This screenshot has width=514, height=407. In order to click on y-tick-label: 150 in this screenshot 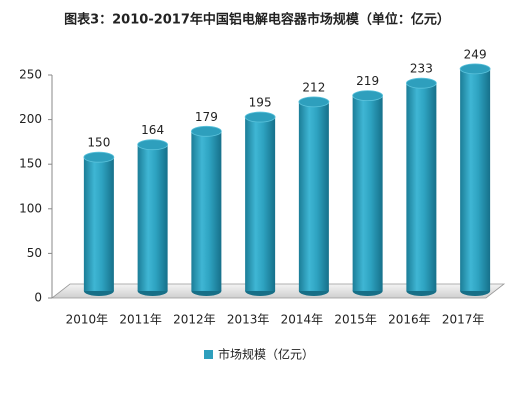, I will do `click(30, 164)`.